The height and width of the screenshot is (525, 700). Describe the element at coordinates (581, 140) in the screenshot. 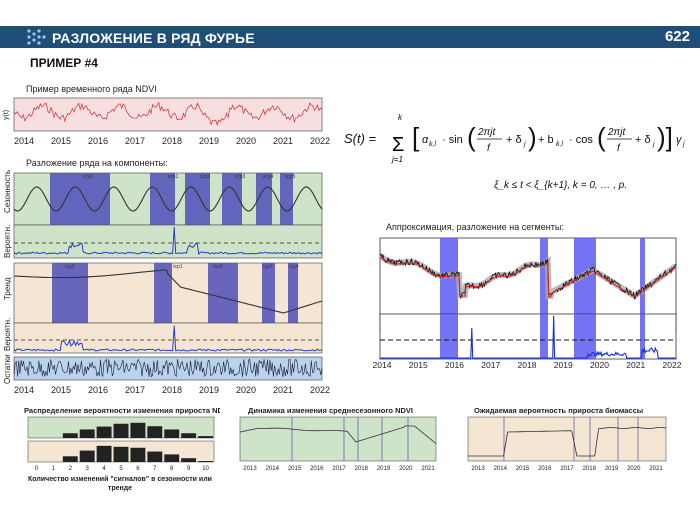

I see `svg-text: · cos` at that location.